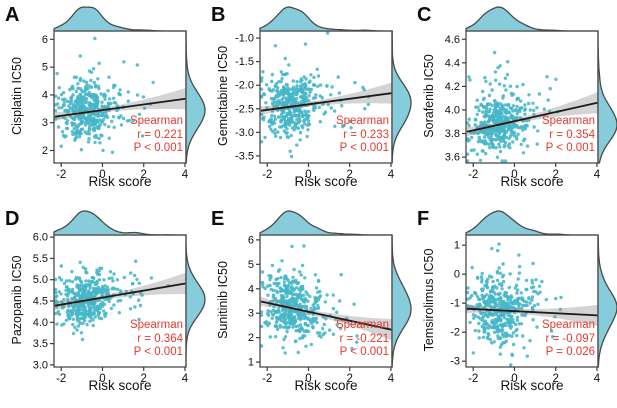 This screenshot has height=408, width=617. I want to click on spearman-annotation: Spearman r = 0.221 P < 0.001, so click(118, 135).